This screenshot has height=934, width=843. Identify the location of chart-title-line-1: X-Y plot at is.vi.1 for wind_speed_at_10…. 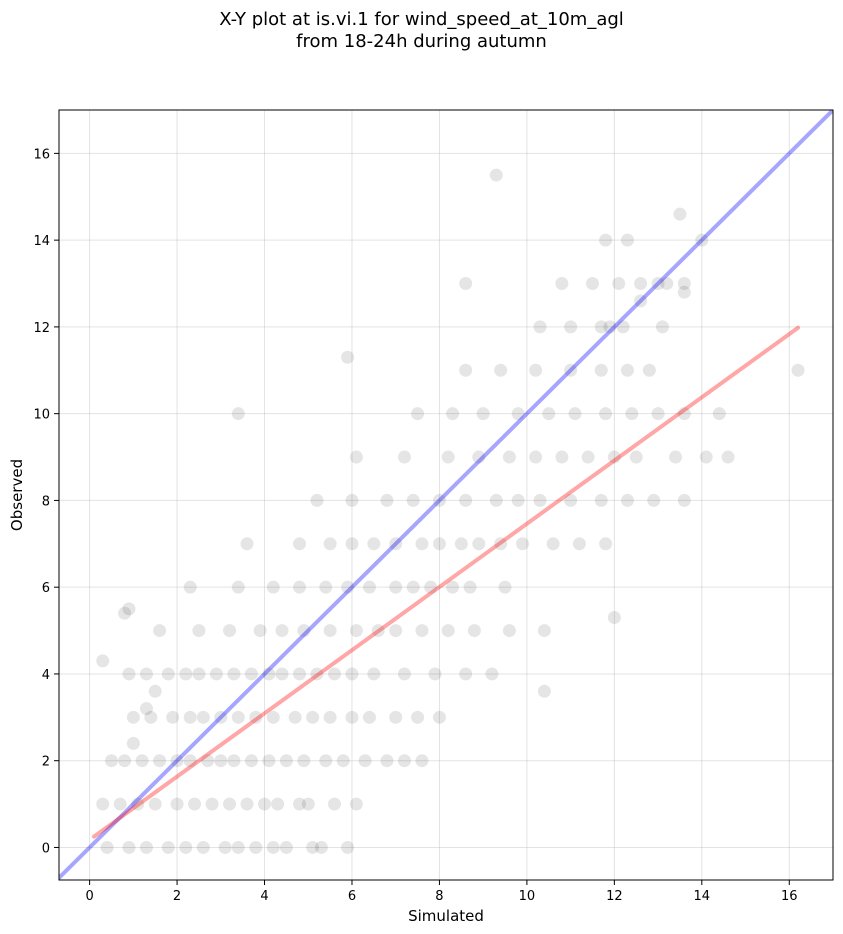
(421, 19).